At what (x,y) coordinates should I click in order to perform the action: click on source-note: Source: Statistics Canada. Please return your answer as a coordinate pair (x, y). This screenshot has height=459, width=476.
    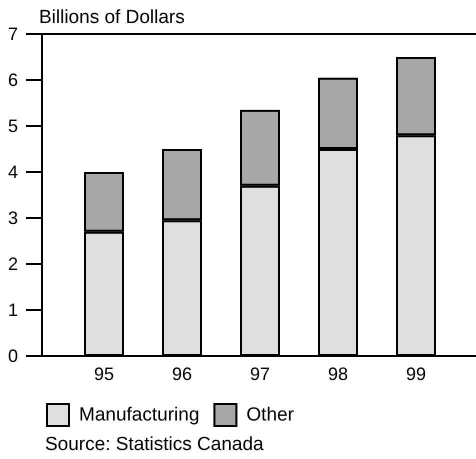
    Looking at the image, I should click on (154, 444).